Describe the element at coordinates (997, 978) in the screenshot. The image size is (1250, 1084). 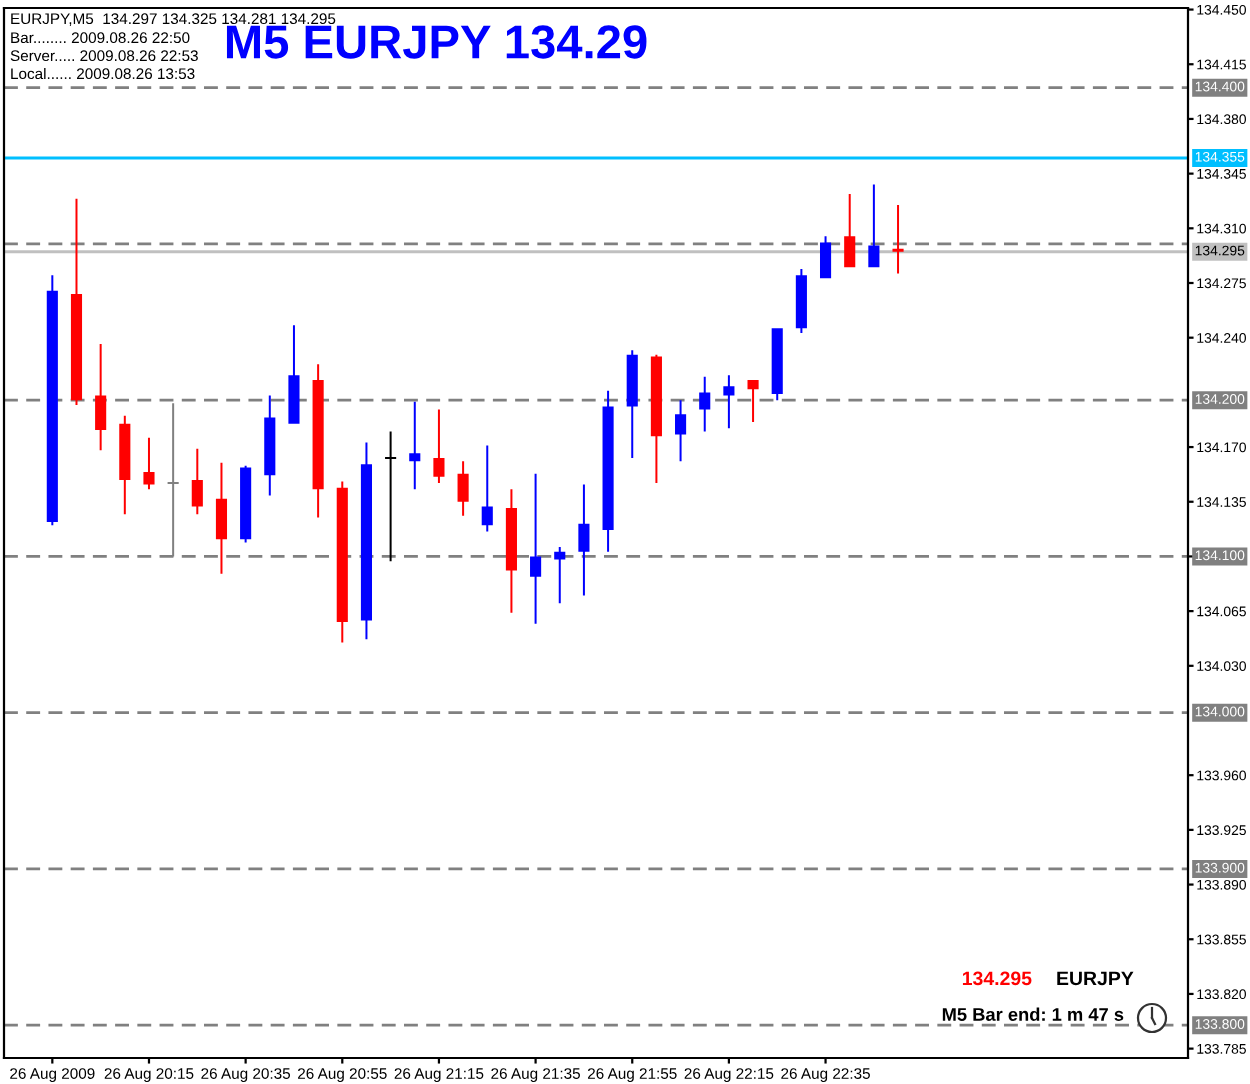
I see `annotation: 134.295` at that location.